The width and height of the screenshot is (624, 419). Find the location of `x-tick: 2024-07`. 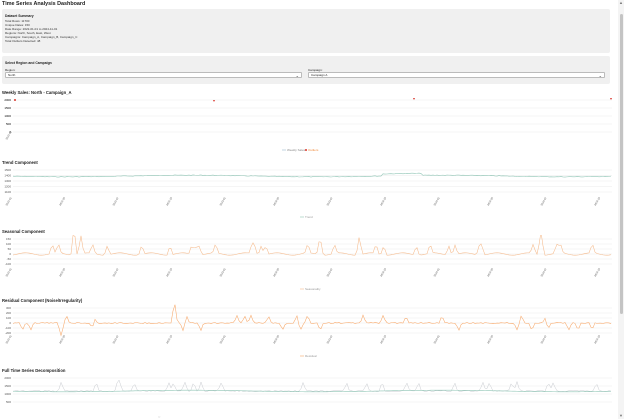

x-tick: 2024-07 is located at coordinates (543, 339).